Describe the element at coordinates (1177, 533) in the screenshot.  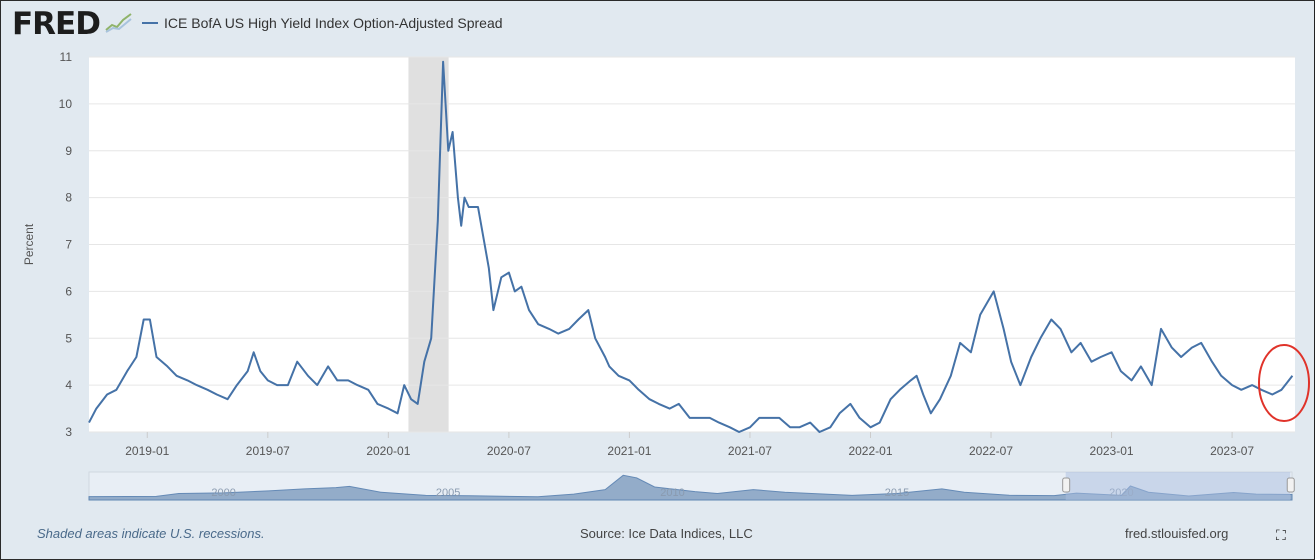
I see `site-link: fred.stlouisfed.org` at that location.